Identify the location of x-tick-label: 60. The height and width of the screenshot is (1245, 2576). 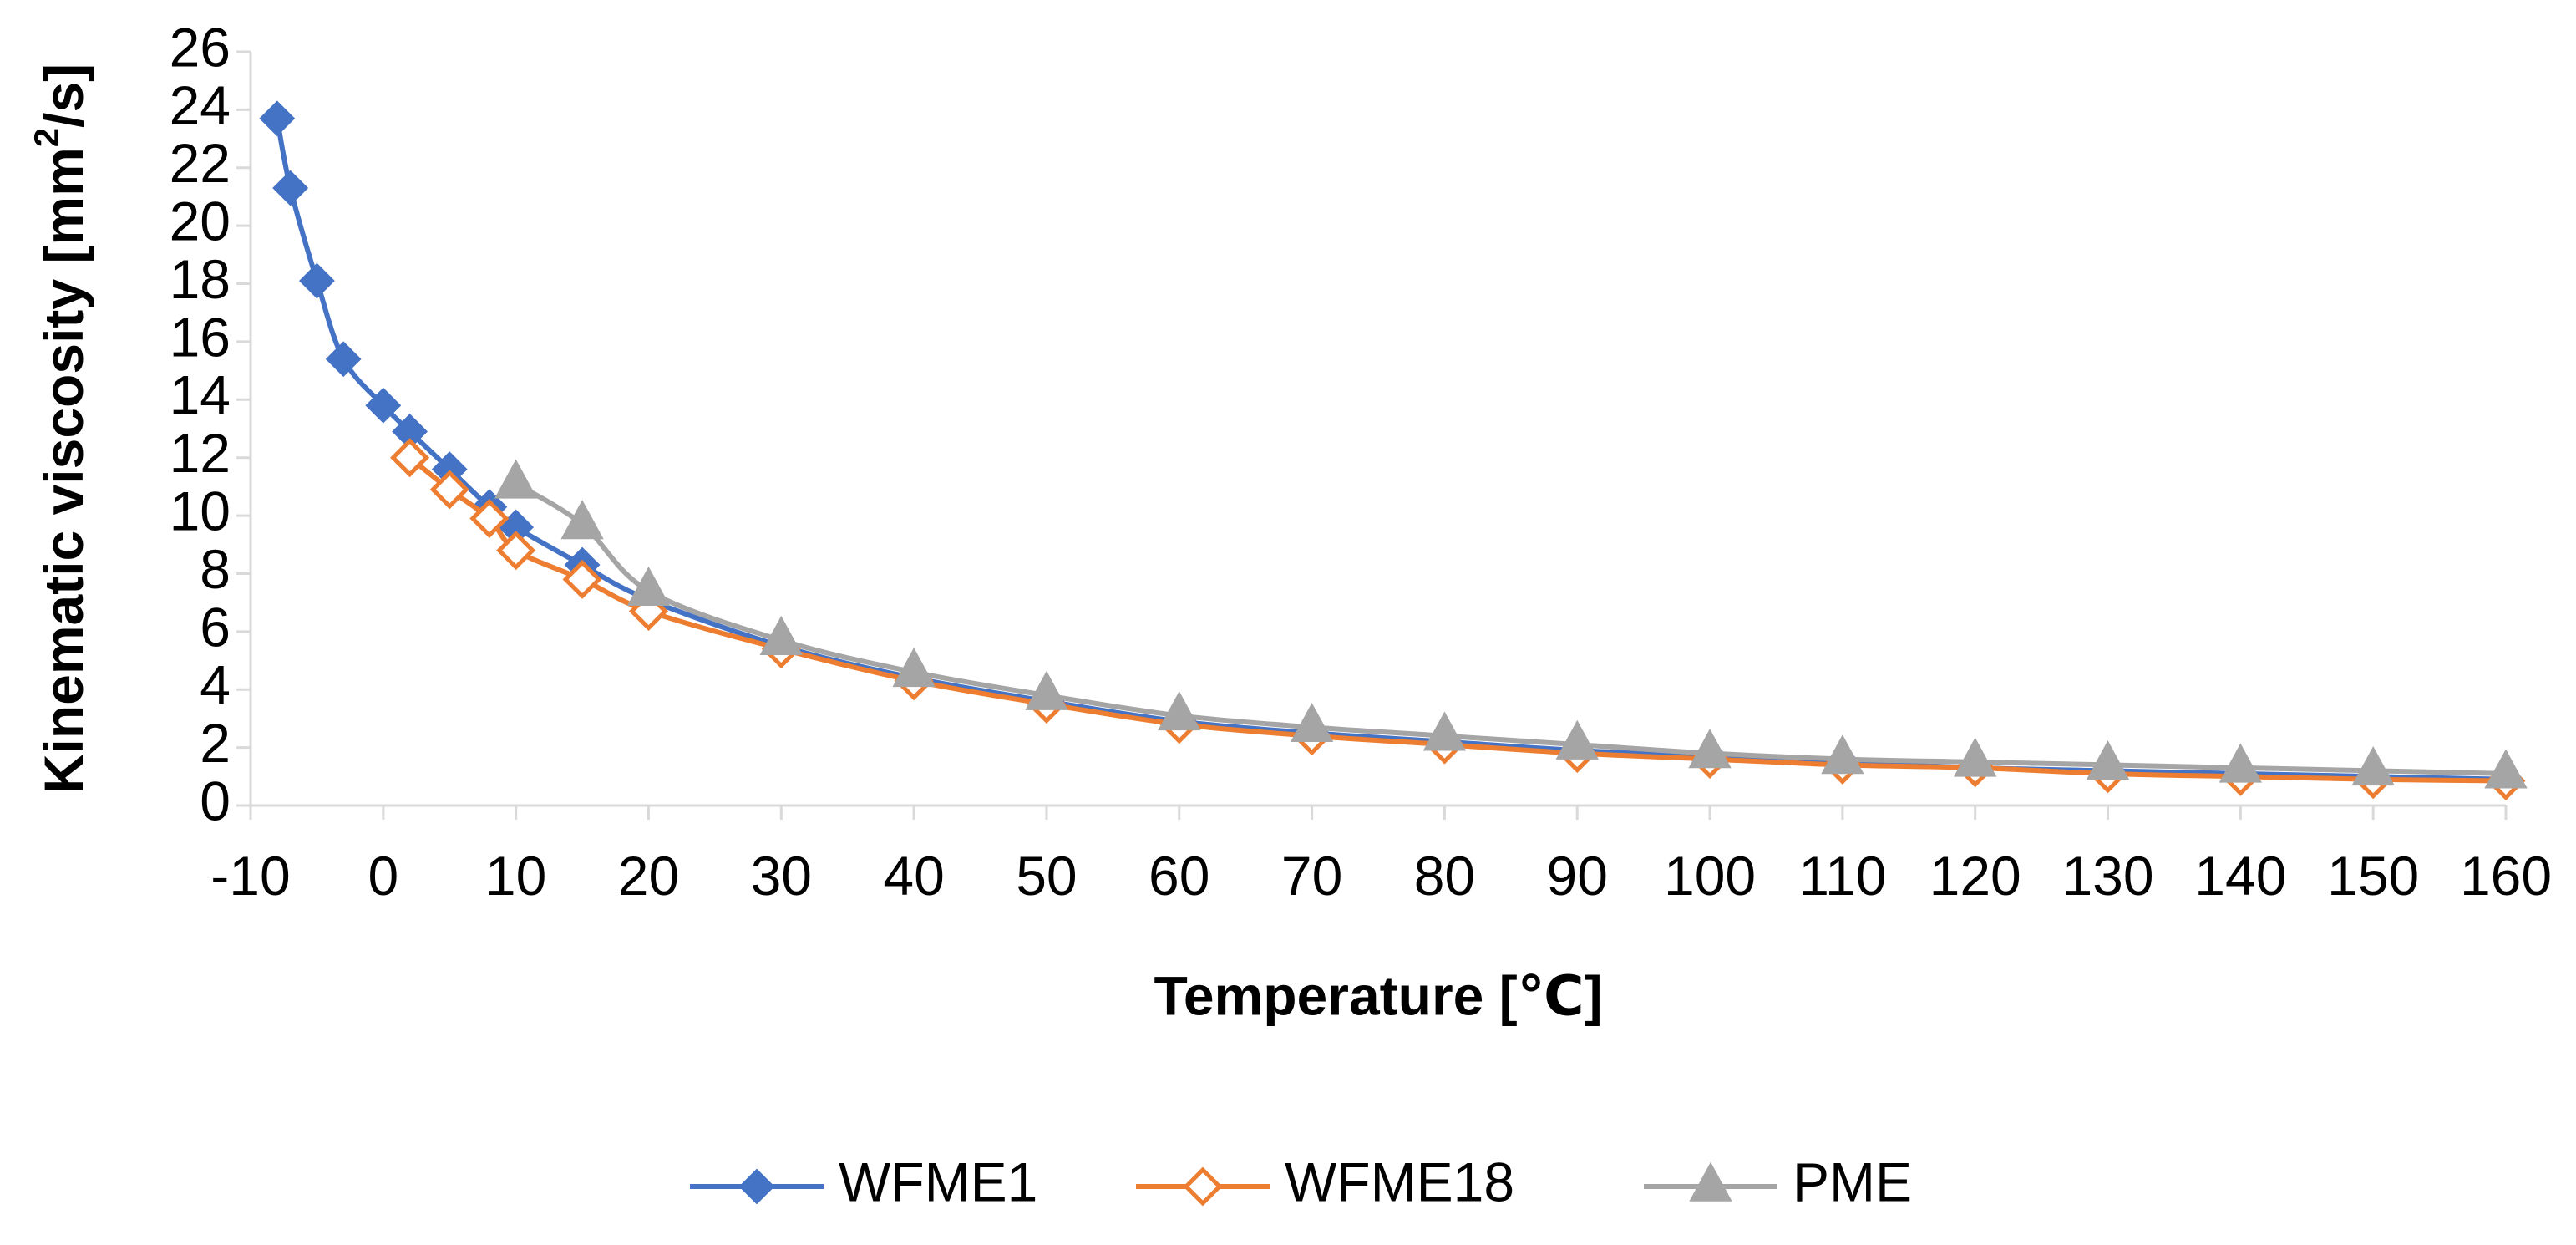
(1179, 876).